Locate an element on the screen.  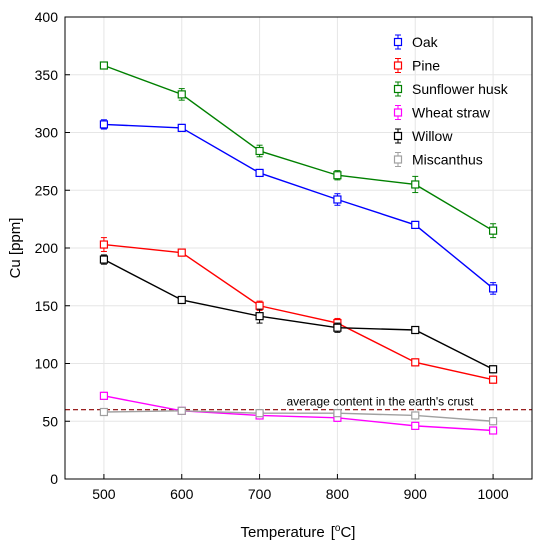
y-tick-label: 150 is located at coordinates (47, 306).